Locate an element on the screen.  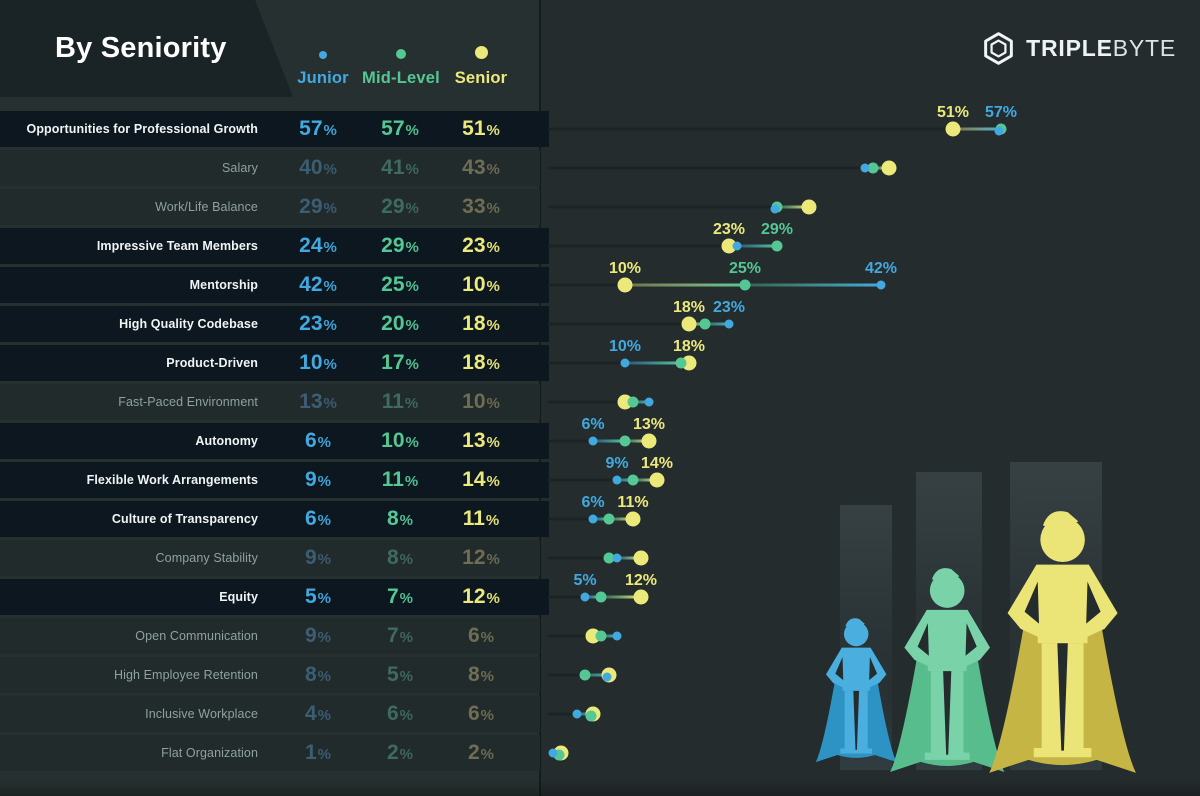
legend-item-senior: Senior is located at coordinates (481, 67).